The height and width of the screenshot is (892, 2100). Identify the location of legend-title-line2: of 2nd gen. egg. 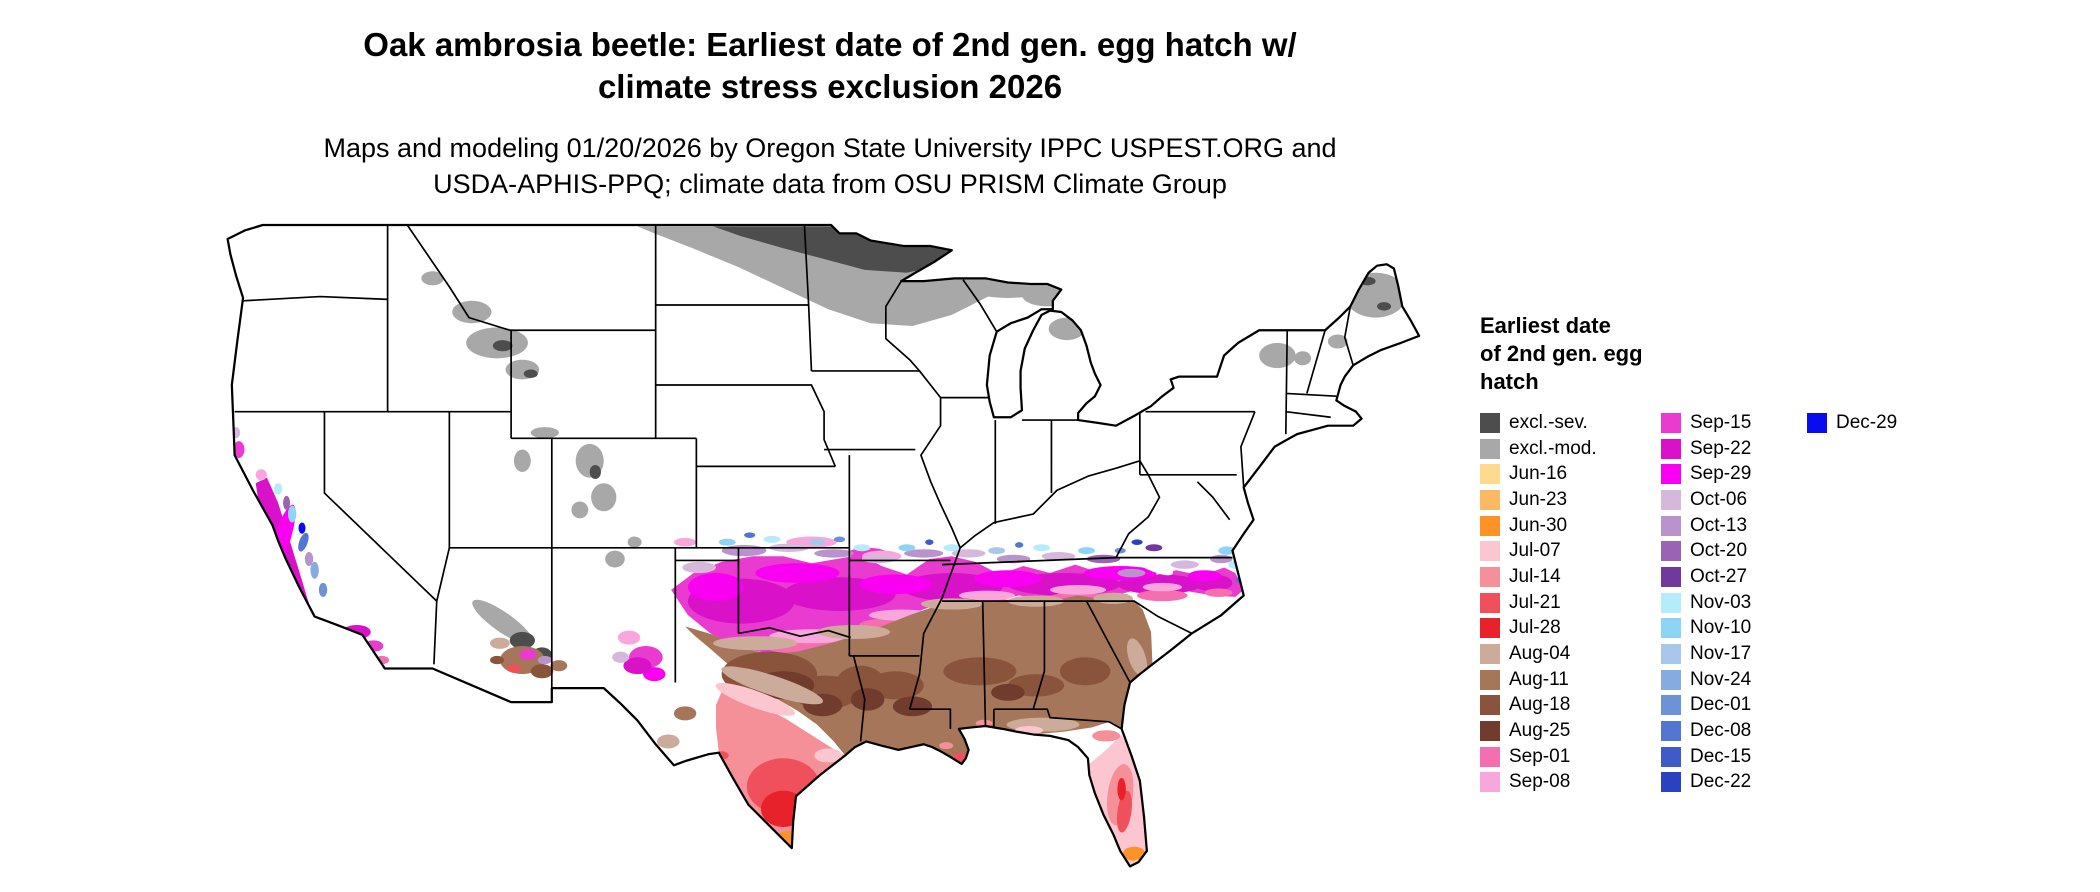
(1561, 353).